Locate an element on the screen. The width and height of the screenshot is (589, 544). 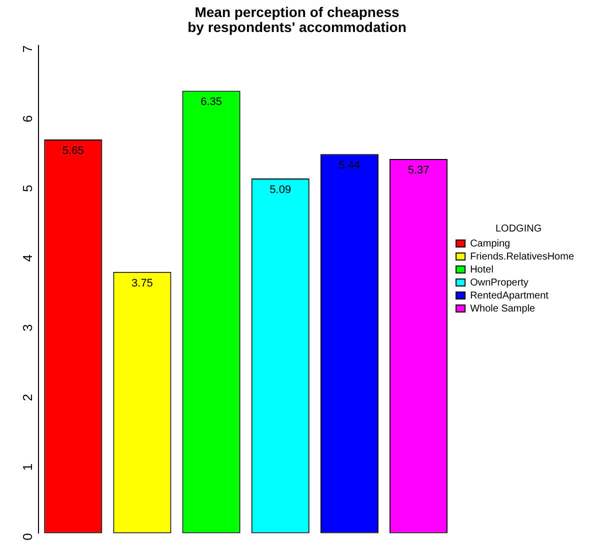
data-label: 5.09 is located at coordinates (281, 190).